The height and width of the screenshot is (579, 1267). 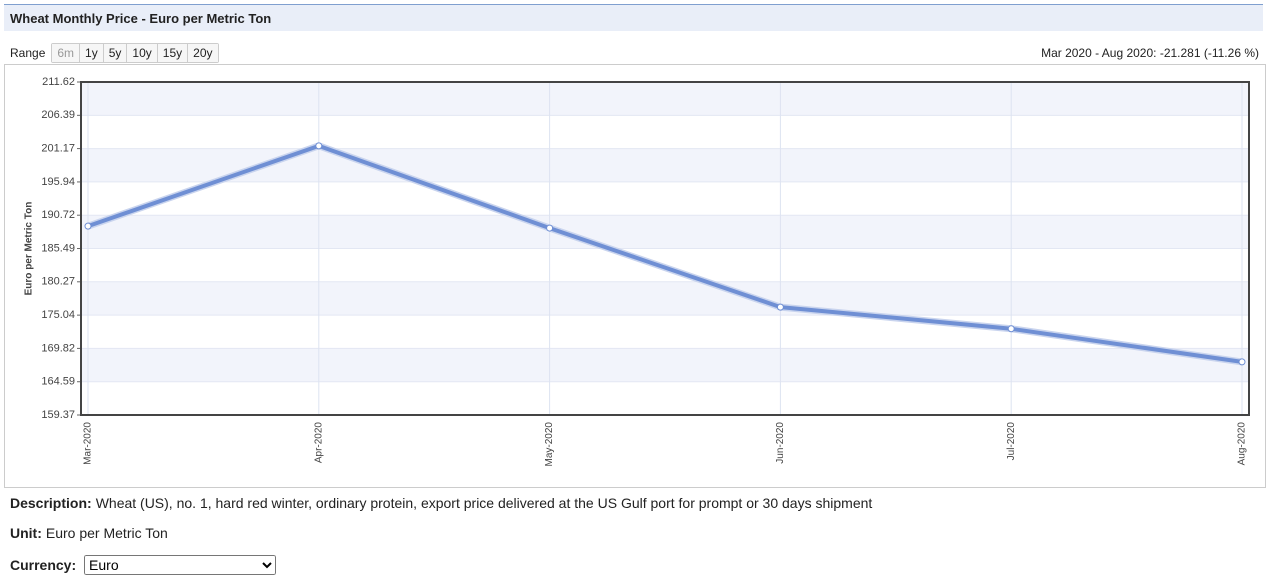 I want to click on range-button: 6m, so click(x=66, y=52).